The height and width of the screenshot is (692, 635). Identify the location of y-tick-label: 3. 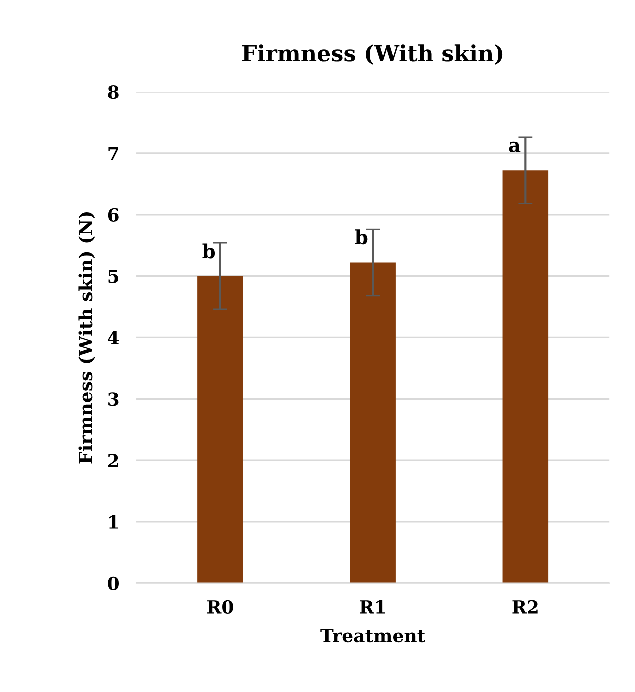
(113, 399).